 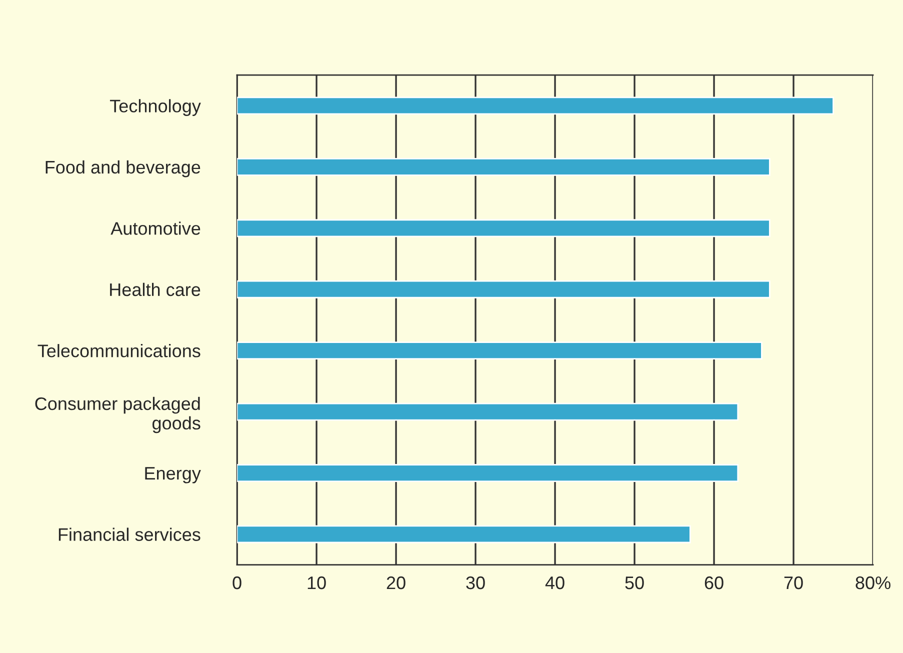 I want to click on x-tick-label: 30, so click(x=475, y=583).